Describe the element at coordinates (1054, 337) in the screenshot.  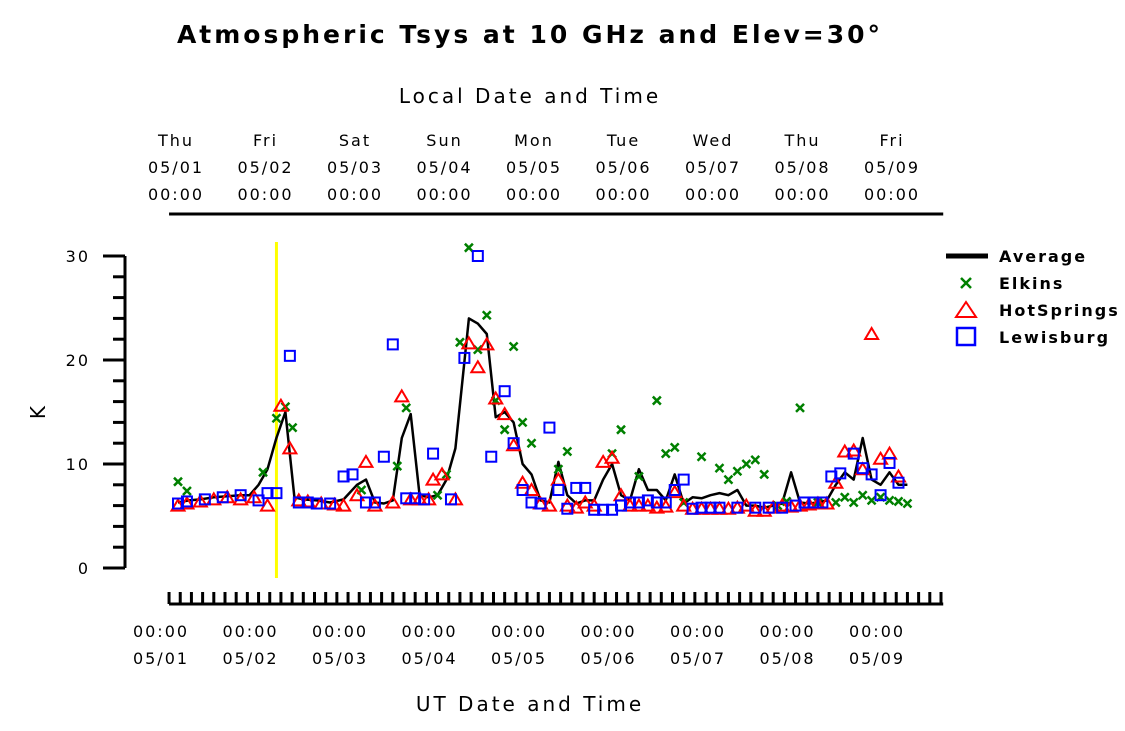
I see `legend-label-lewisburg: Lewisburg` at that location.